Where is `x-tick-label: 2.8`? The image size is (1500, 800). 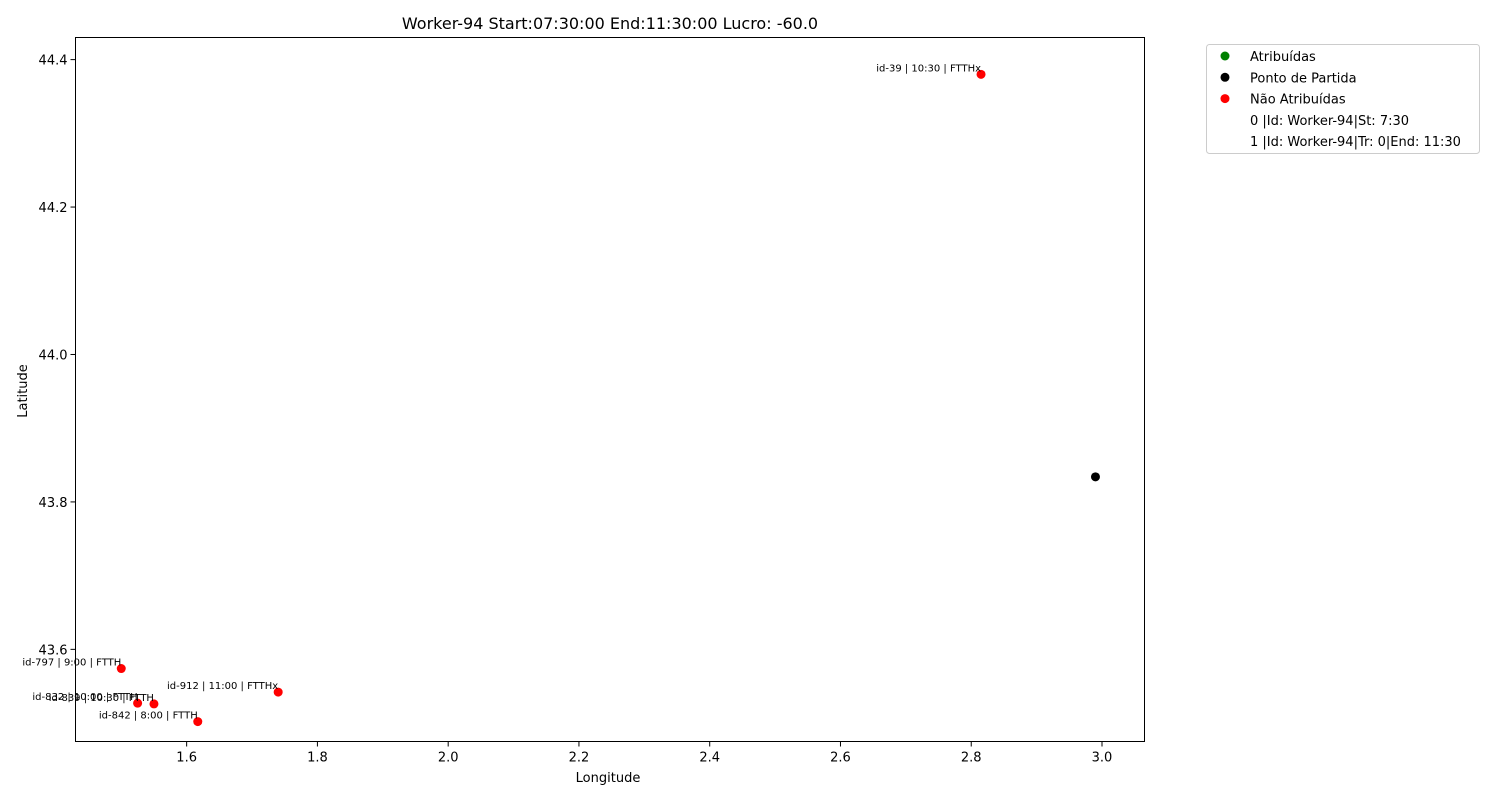
x-tick-label: 2.8 is located at coordinates (971, 758).